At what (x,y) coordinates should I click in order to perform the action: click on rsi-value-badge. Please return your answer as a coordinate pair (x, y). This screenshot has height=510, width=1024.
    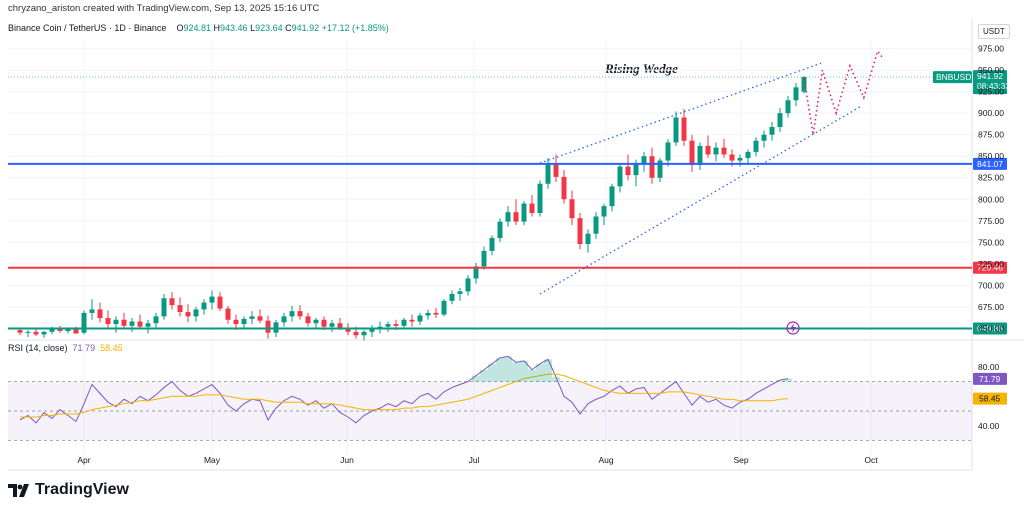
    Looking at the image, I should click on (990, 378).